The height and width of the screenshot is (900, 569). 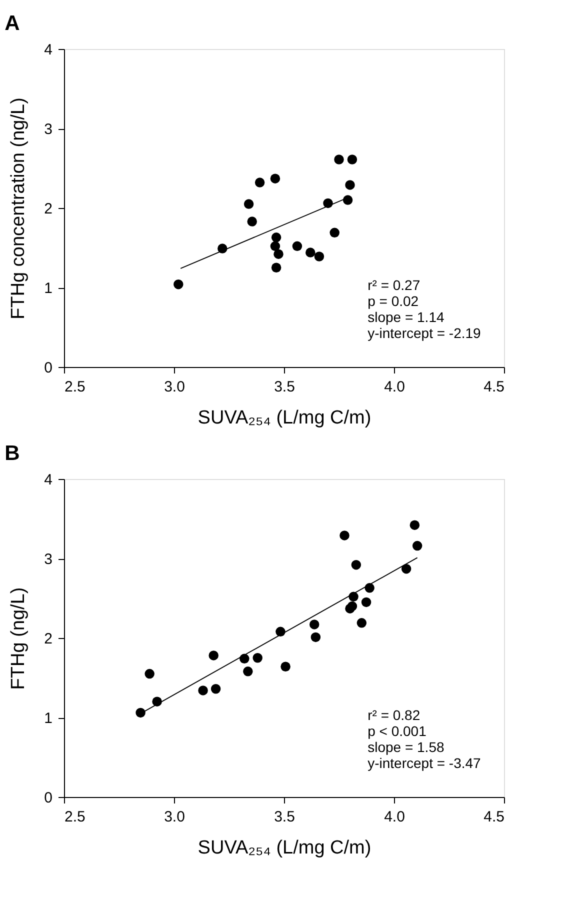 I want to click on annotation: y-intercept = -3.47, so click(x=425, y=762).